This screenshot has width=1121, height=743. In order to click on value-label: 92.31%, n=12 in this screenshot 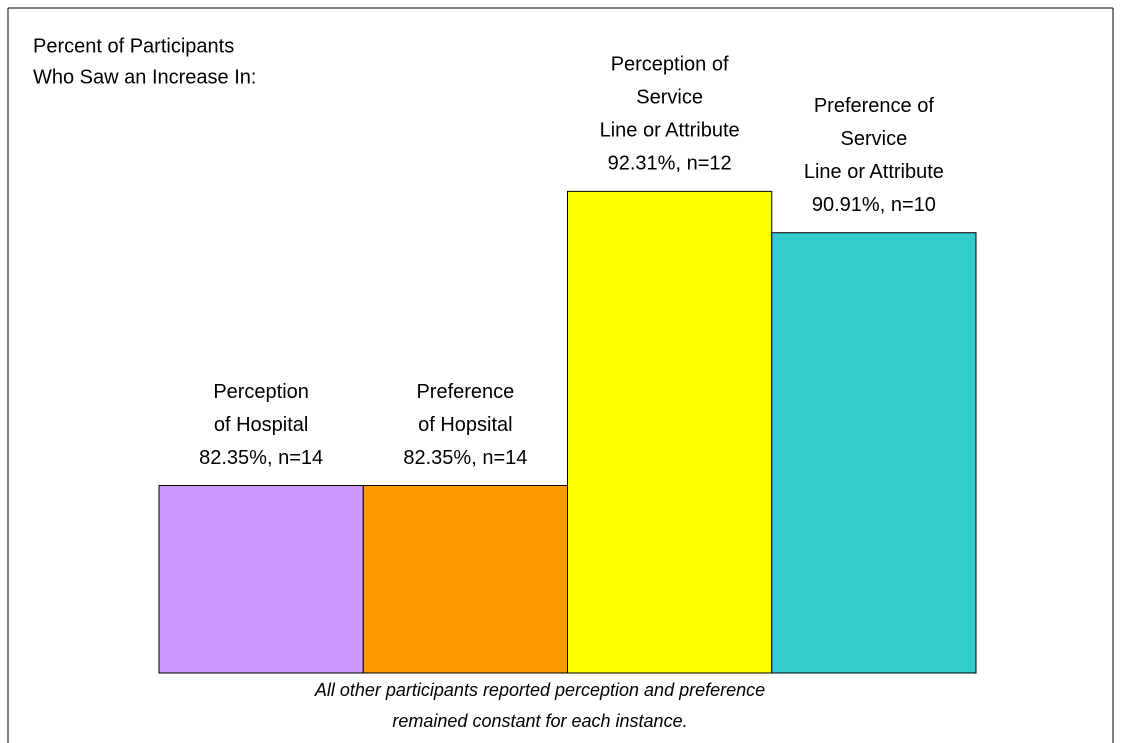, I will do `click(670, 164)`.